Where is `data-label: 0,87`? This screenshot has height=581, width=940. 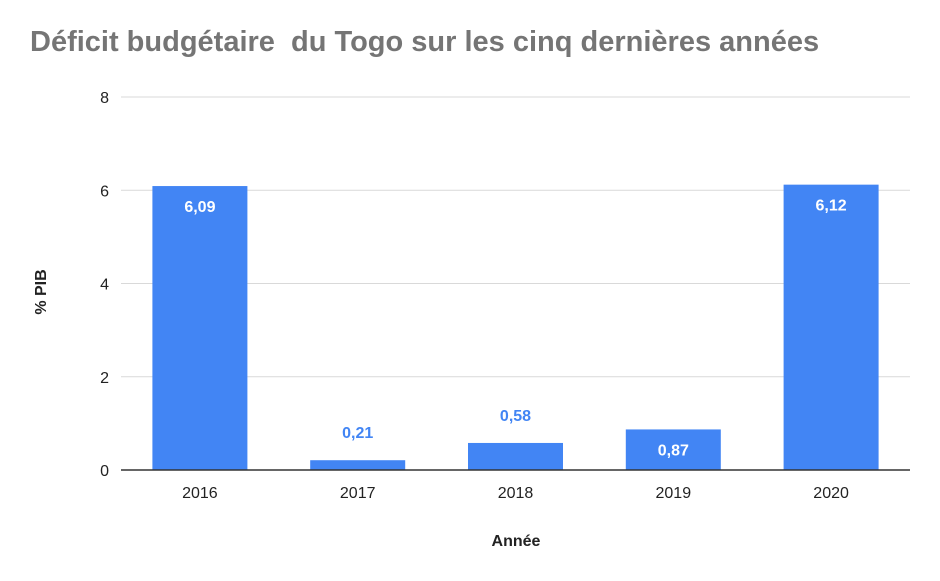
data-label: 0,87 is located at coordinates (673, 450).